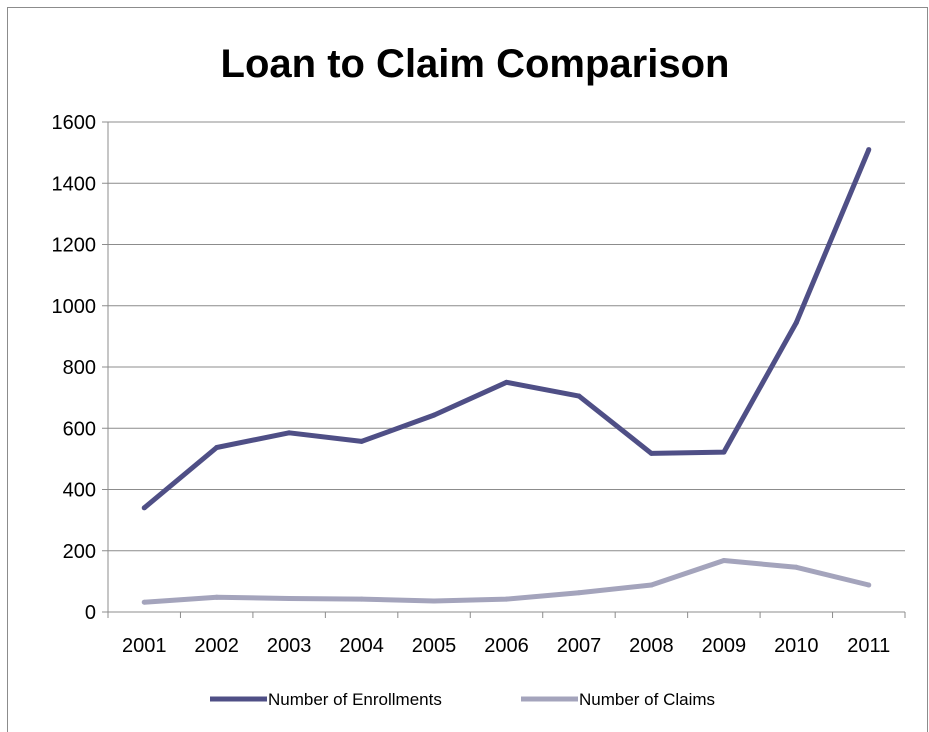 This screenshot has width=929, height=732. I want to click on series-number-of-claims, so click(506, 581).